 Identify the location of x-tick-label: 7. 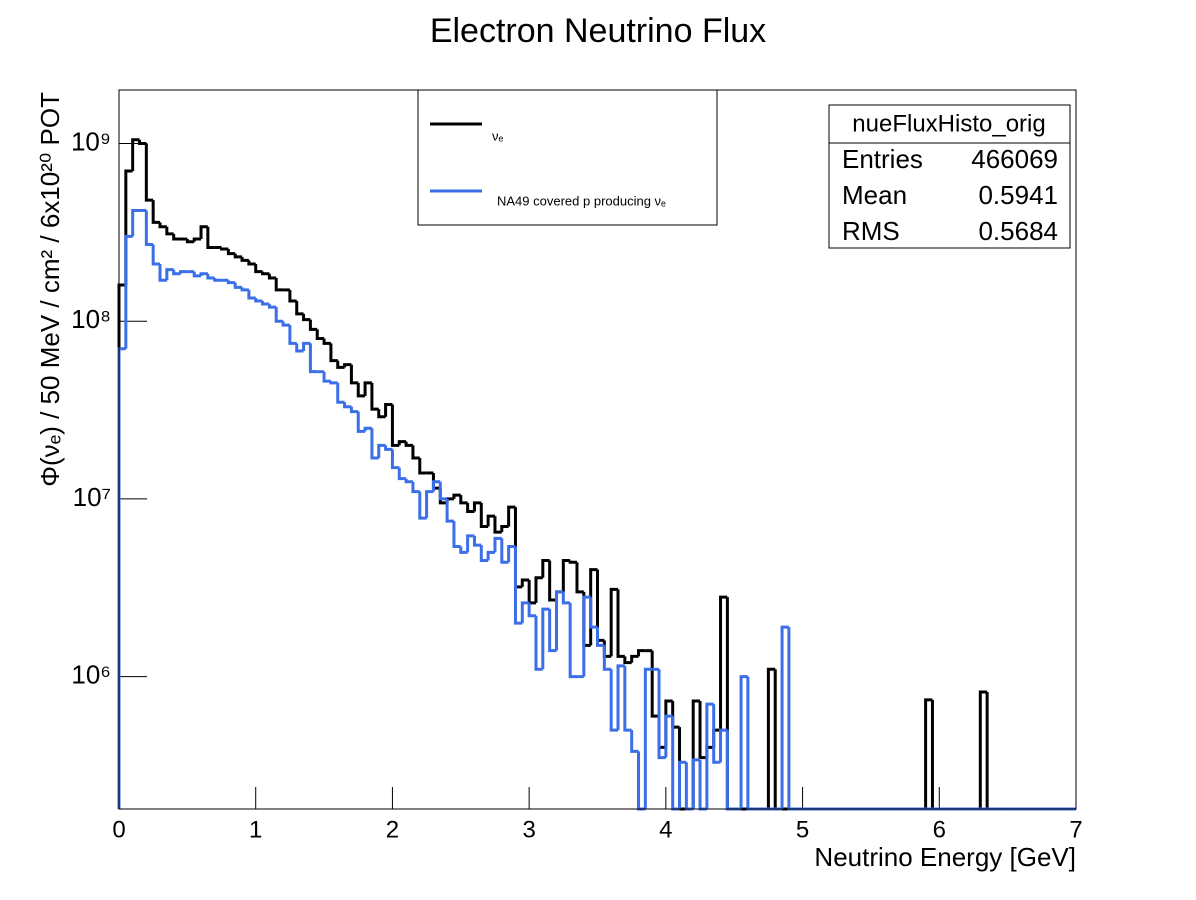
(1075, 829).